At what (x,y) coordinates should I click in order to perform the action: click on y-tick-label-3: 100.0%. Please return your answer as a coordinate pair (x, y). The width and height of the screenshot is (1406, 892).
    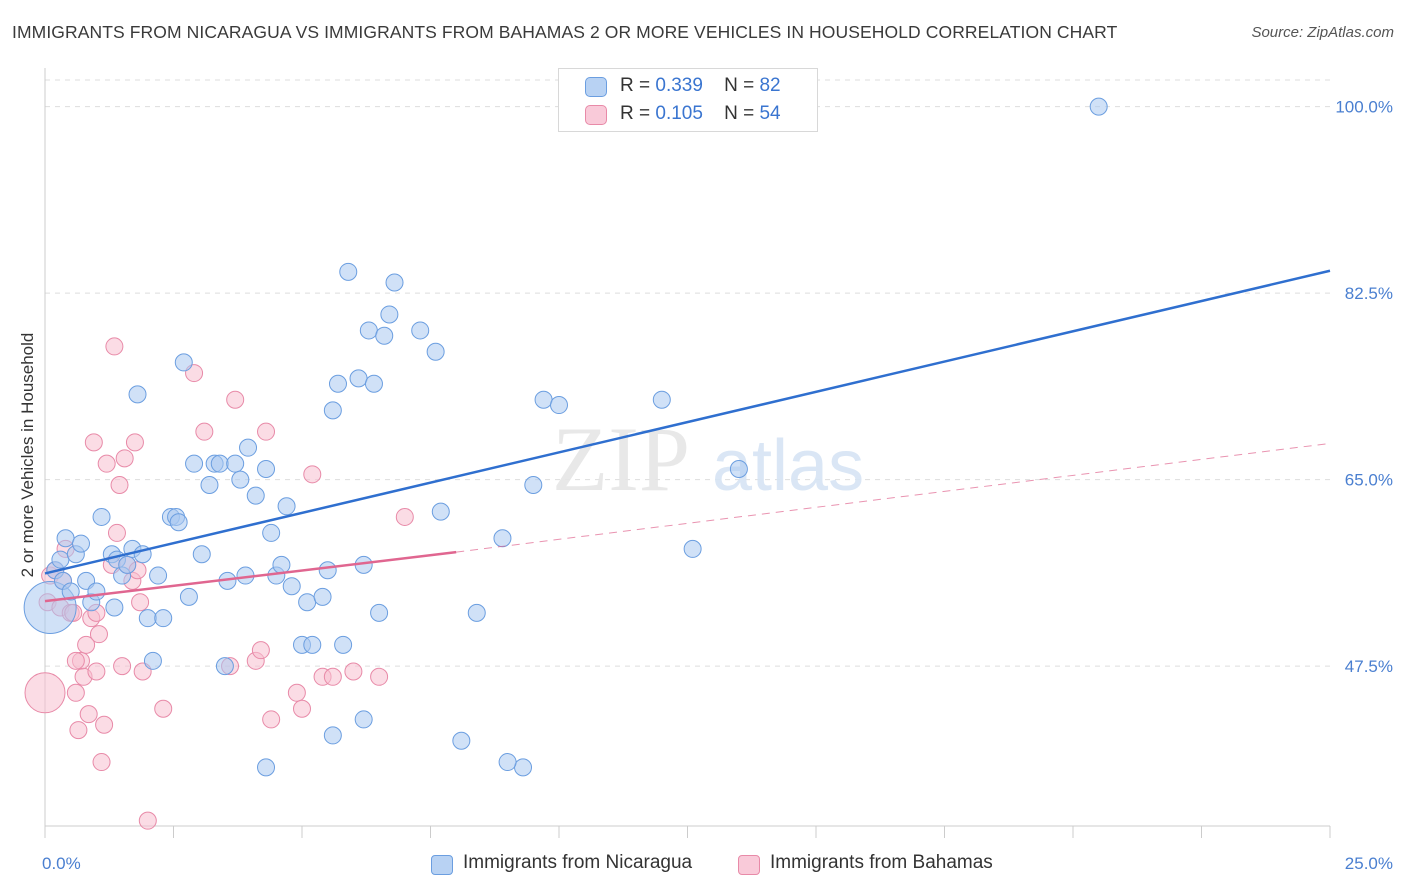
    Looking at the image, I should click on (1364, 107).